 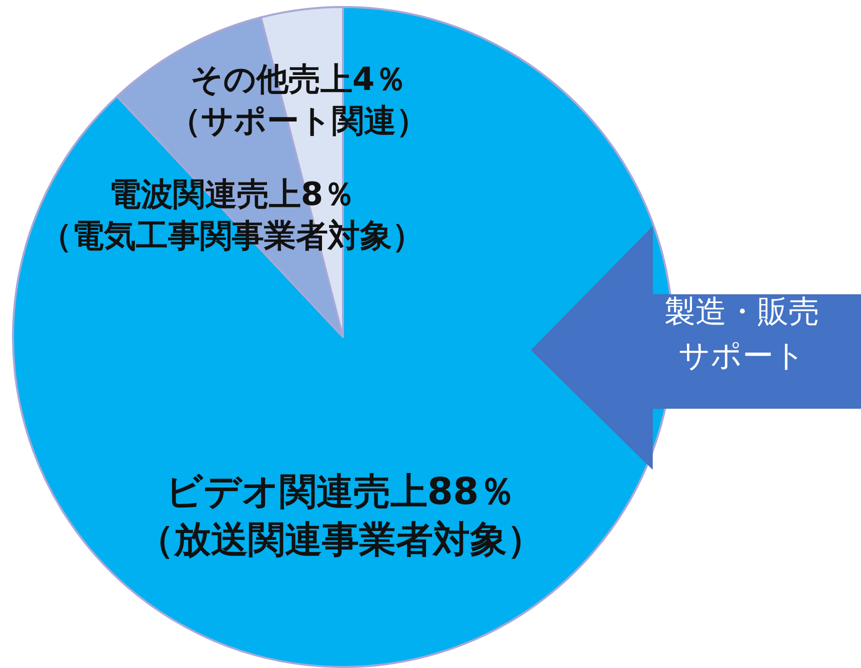 What do you see at coordinates (742, 334) in the screenshot?
I see `text: 製造・販売サポート` at bounding box center [742, 334].